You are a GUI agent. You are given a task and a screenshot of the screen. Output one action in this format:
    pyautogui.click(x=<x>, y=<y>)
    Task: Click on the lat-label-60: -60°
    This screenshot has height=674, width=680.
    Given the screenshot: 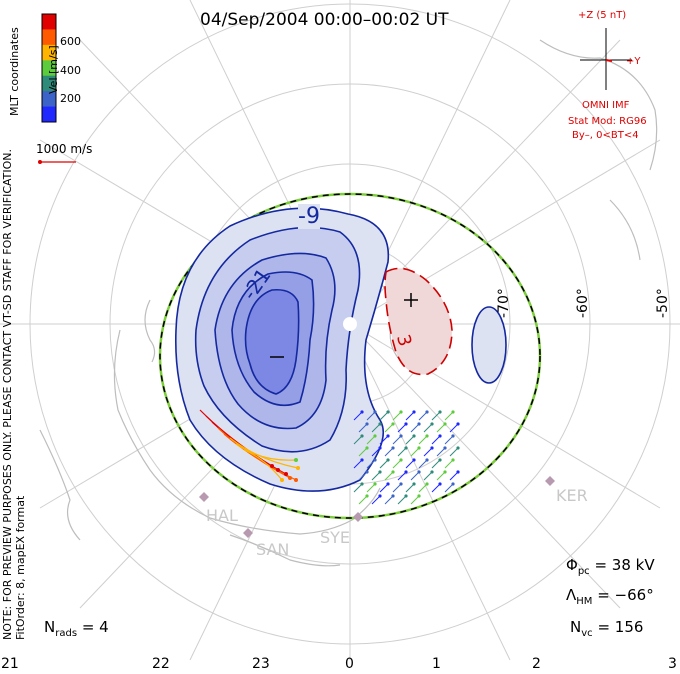 What is the action you would take?
    pyautogui.click(x=583, y=303)
    